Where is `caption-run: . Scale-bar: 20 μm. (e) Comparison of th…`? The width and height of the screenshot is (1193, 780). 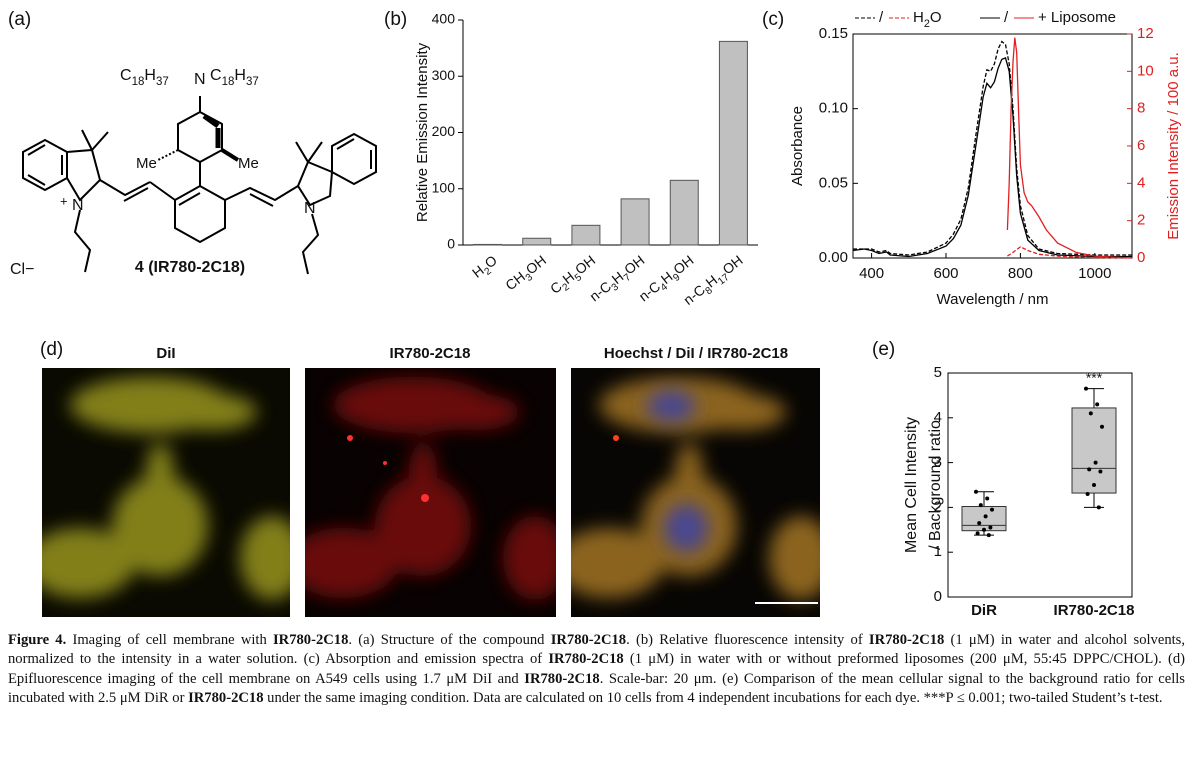
caption-run: . Scale-bar: 20 μm. (e) Comparison of th… is located at coordinates (596, 688).